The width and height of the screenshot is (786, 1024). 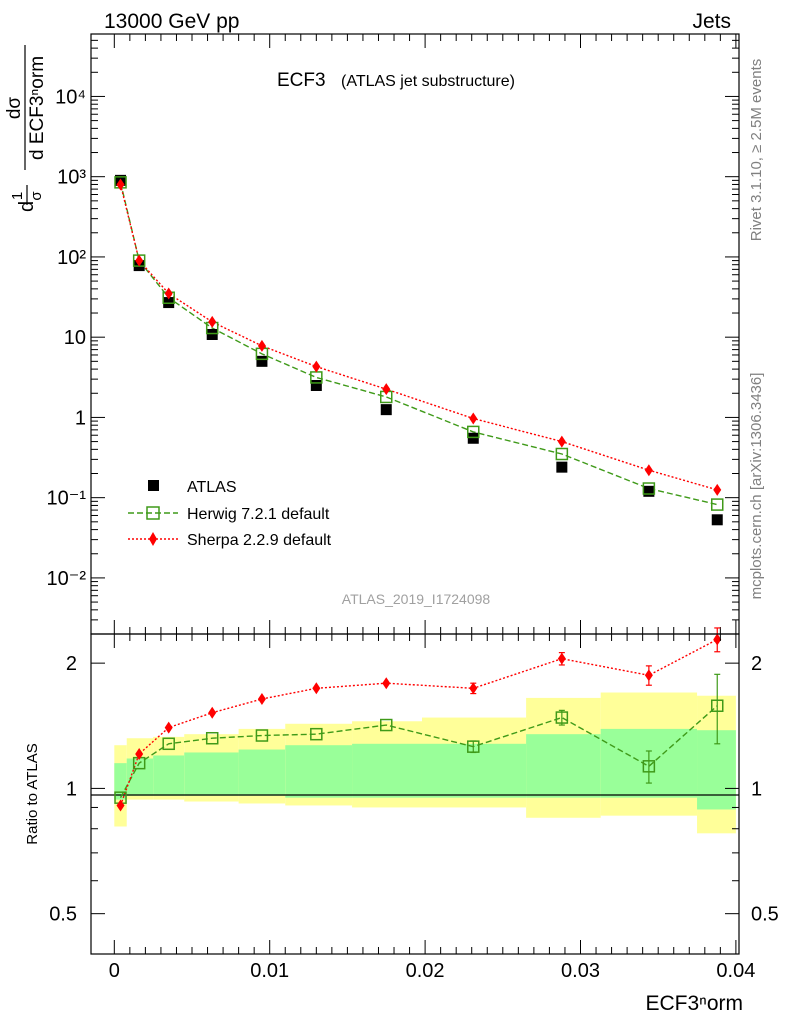 What do you see at coordinates (416, 599) in the screenshot?
I see `analysis-id: ATLAS_2019_I1724098` at bounding box center [416, 599].